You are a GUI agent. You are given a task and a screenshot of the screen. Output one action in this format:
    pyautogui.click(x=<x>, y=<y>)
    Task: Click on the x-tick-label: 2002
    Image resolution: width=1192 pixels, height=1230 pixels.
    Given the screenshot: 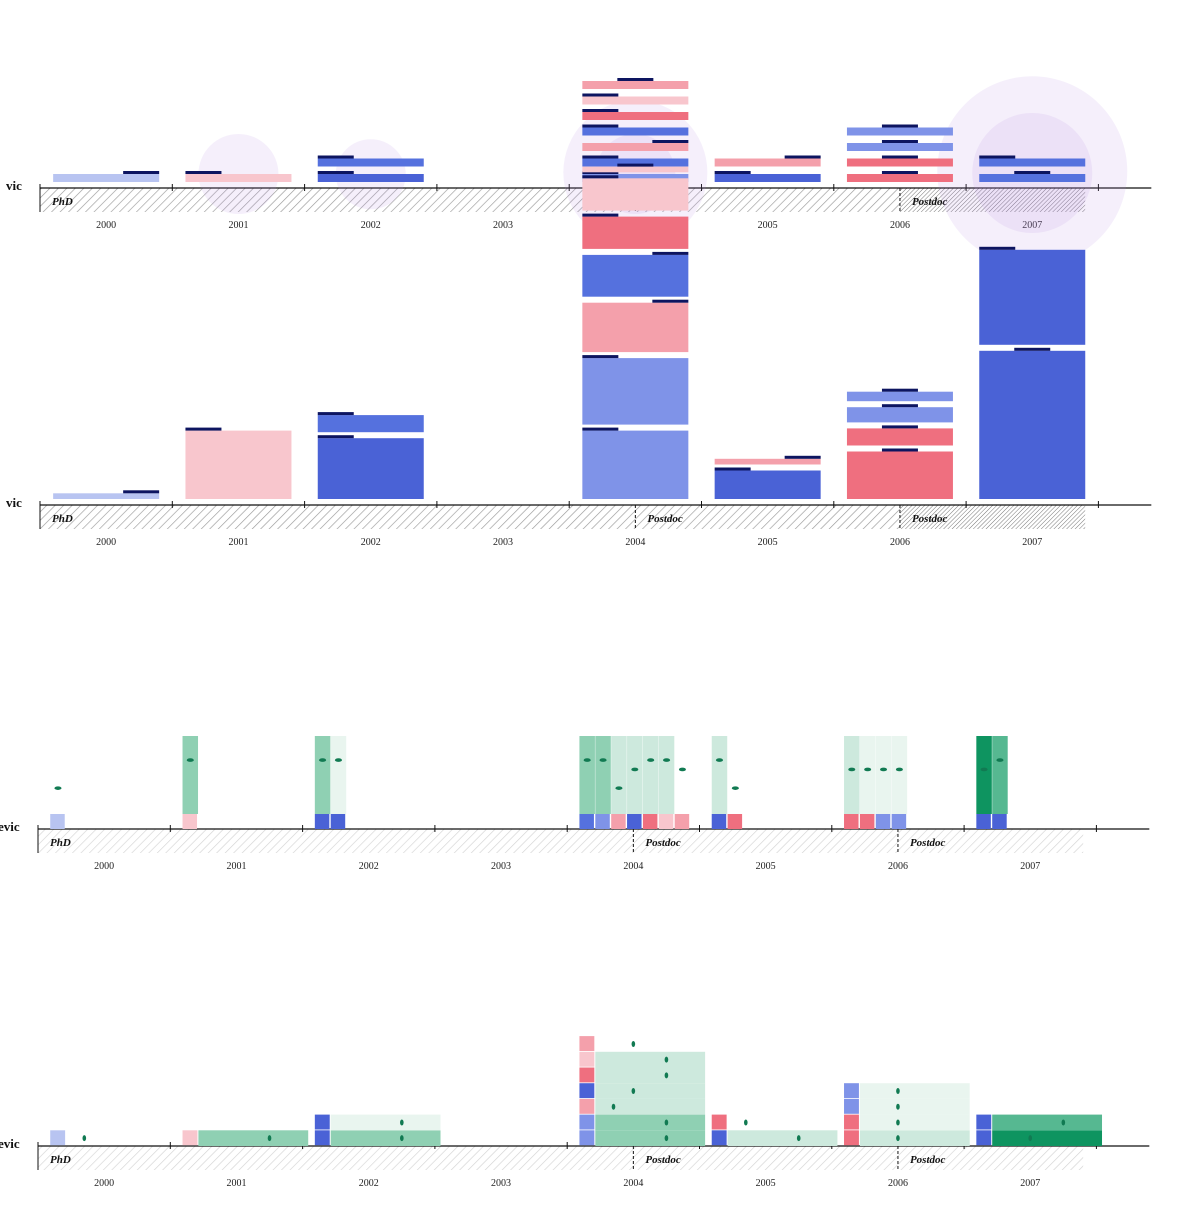 What is the action you would take?
    pyautogui.click(x=369, y=1183)
    